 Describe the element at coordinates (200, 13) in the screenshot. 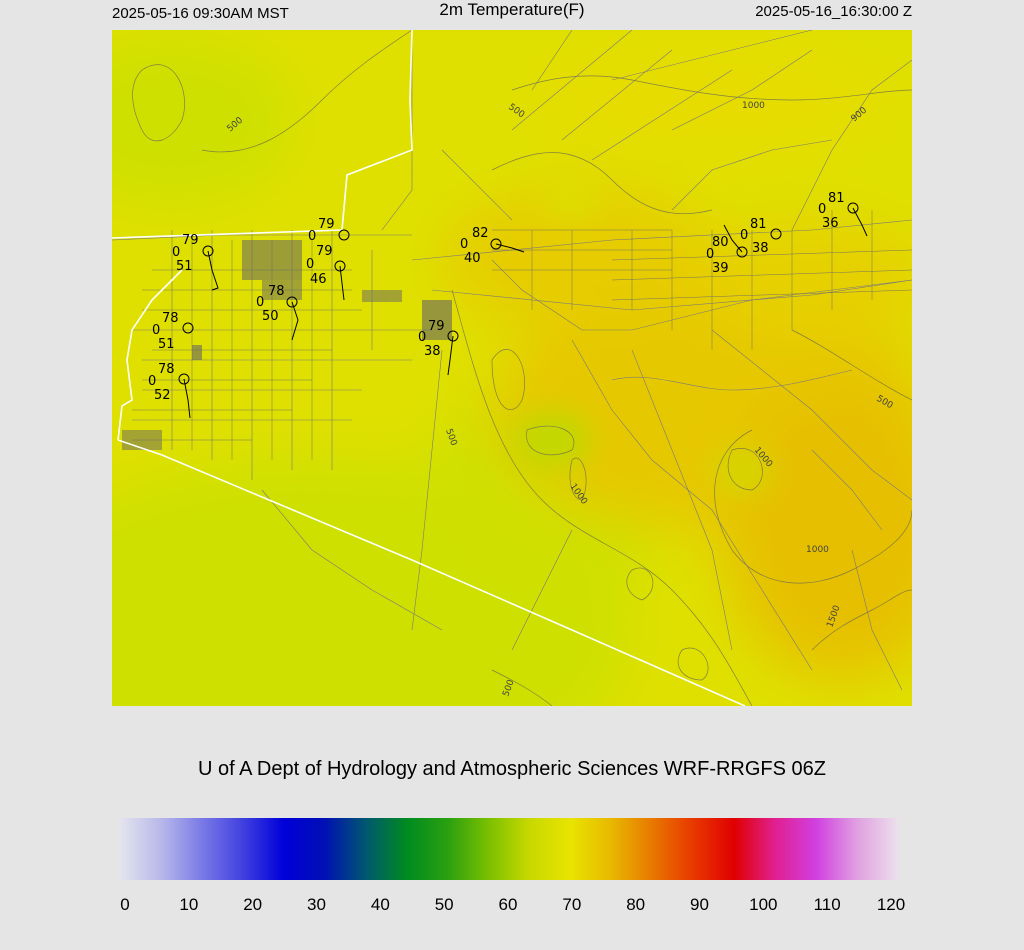

I see `local-time-label: 2025-05-16 09:30AM MST` at that location.